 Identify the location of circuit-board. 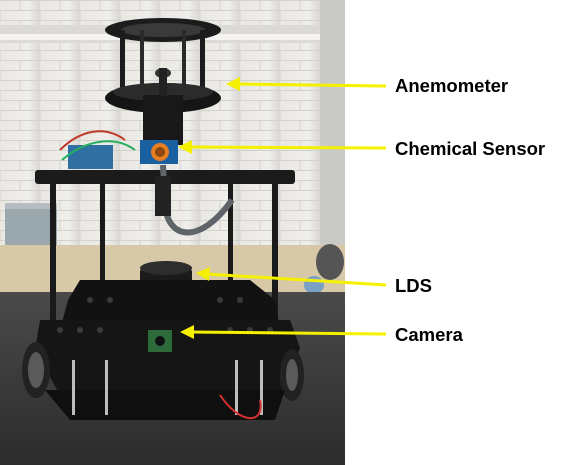
(90, 157).